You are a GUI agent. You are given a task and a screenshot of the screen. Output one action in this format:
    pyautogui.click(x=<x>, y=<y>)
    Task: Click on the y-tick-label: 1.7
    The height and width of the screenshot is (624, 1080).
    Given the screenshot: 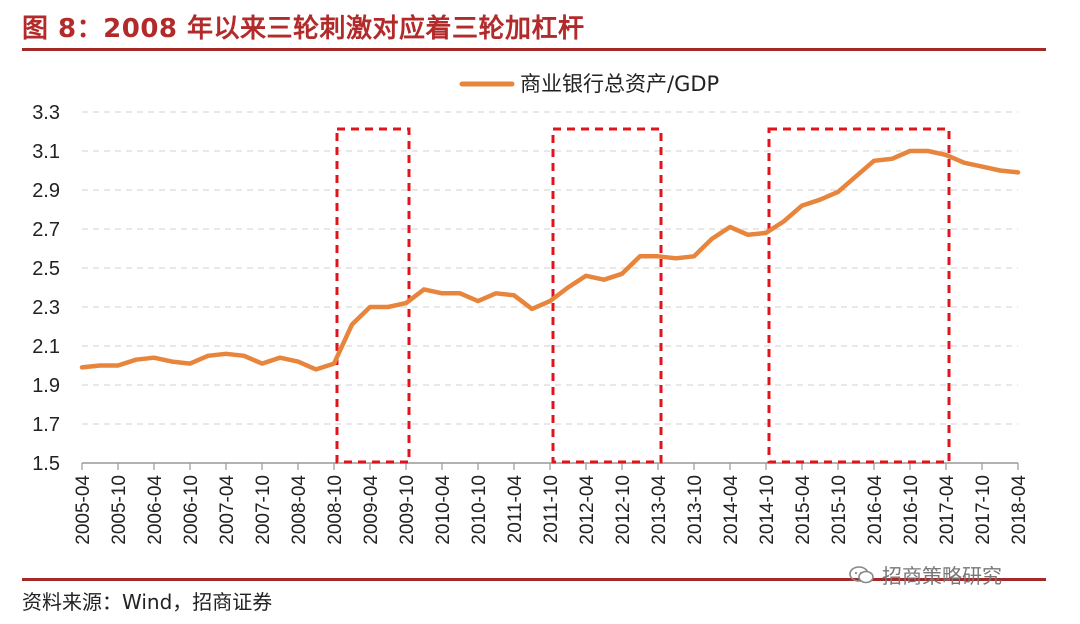 What is the action you would take?
    pyautogui.click(x=46, y=425)
    